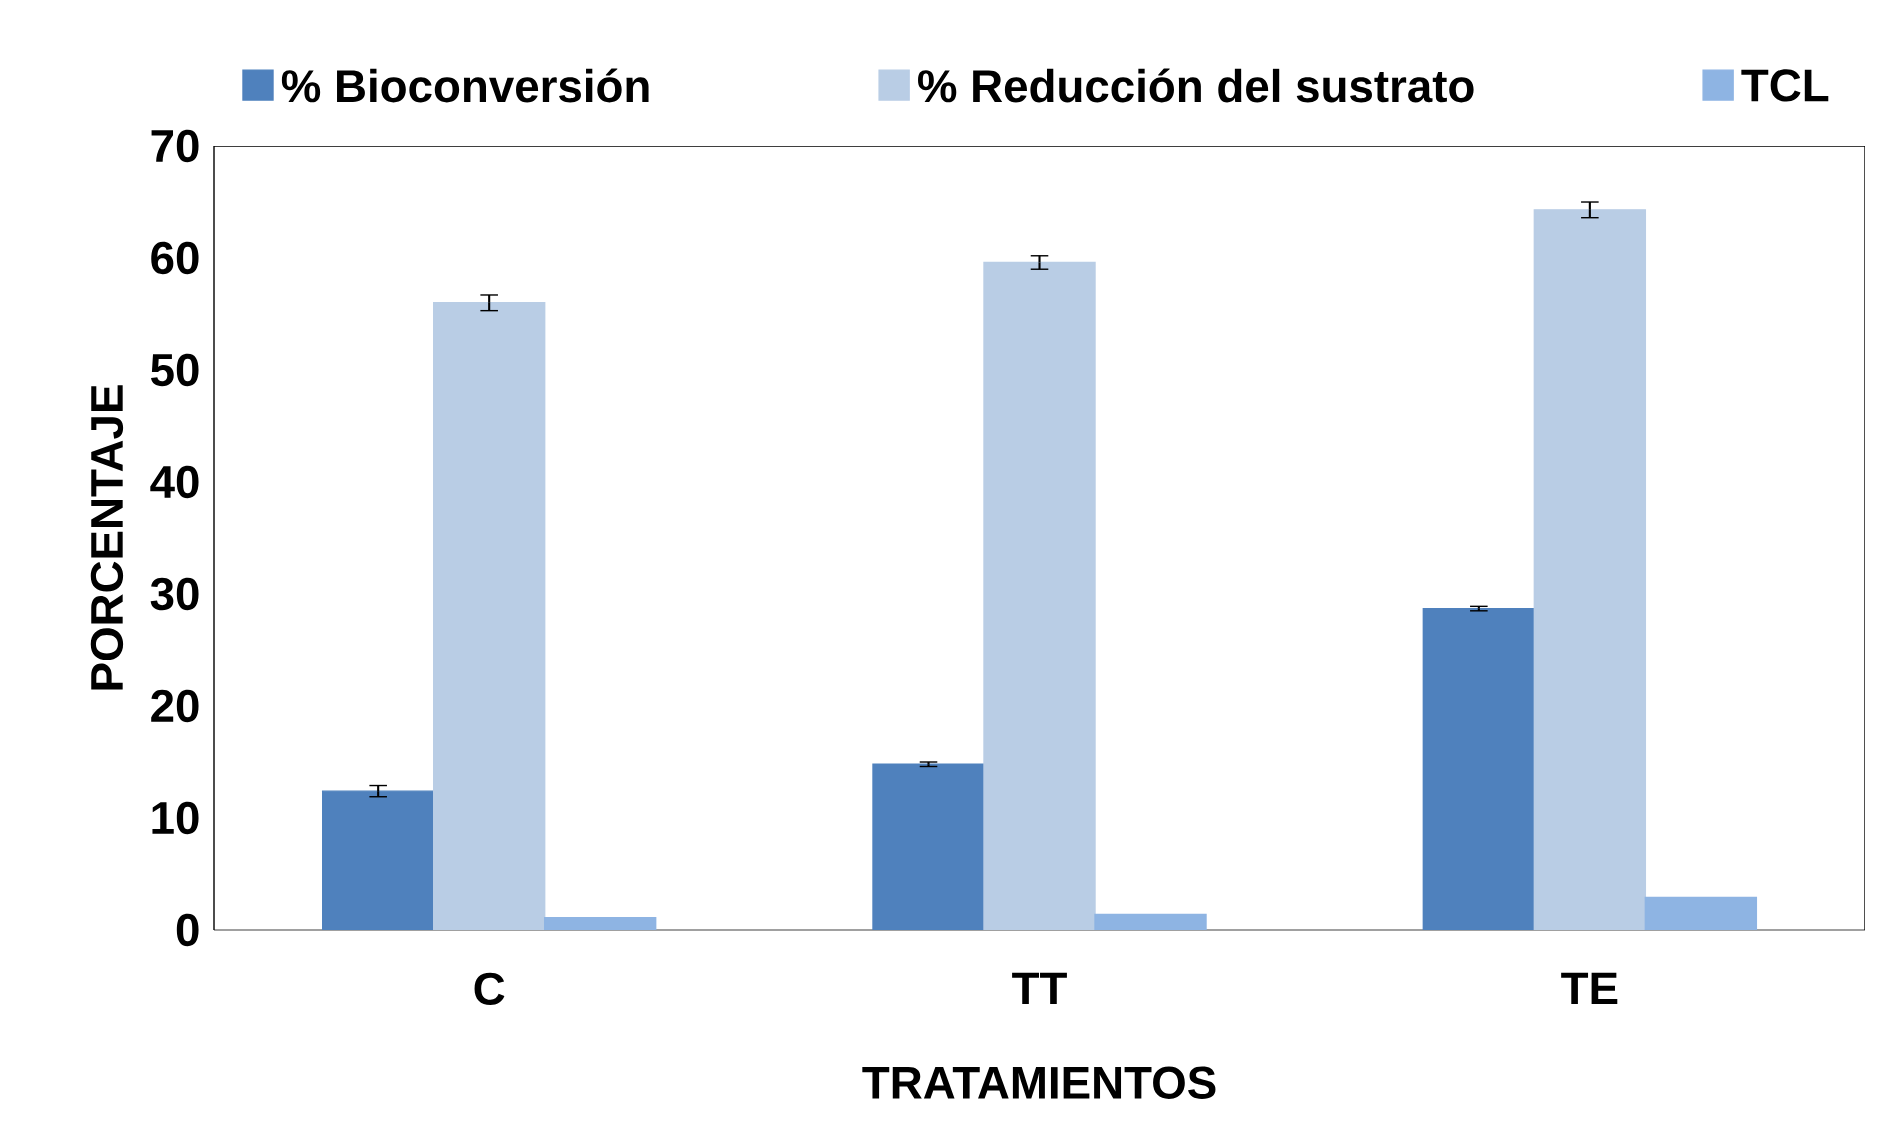  I want to click on y-tick-label: 60, so click(175, 258).